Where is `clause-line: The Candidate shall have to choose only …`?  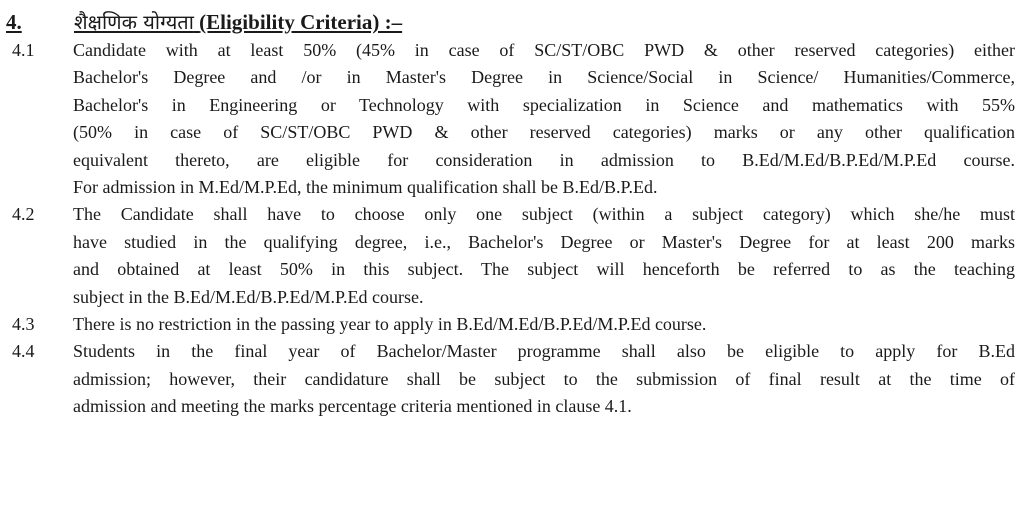
clause-line: The Candidate shall have to choose only … is located at coordinates (544, 214).